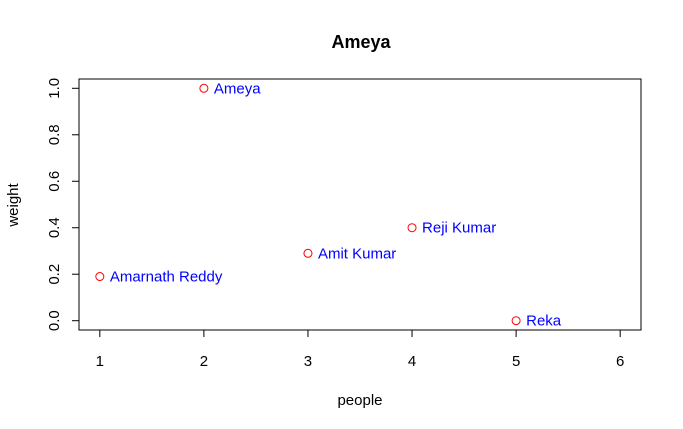 The height and width of the screenshot is (429, 683). What do you see at coordinates (166, 277) in the screenshot?
I see `point-label: Amarnath Reddy` at bounding box center [166, 277].